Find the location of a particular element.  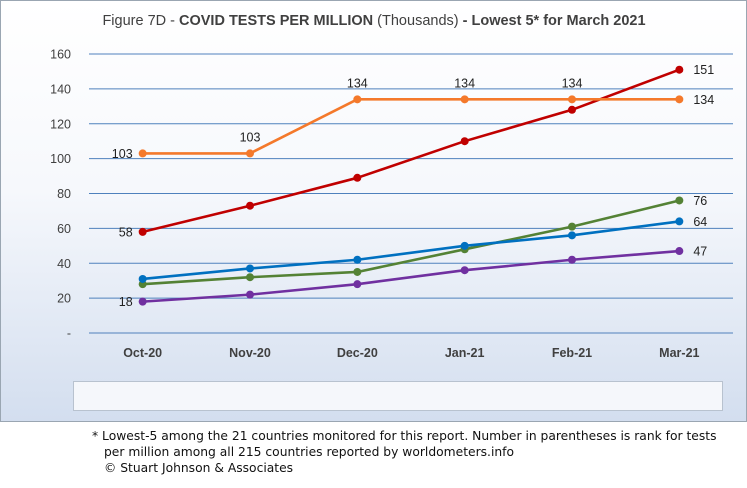

data-label: 151 is located at coordinates (703, 70).